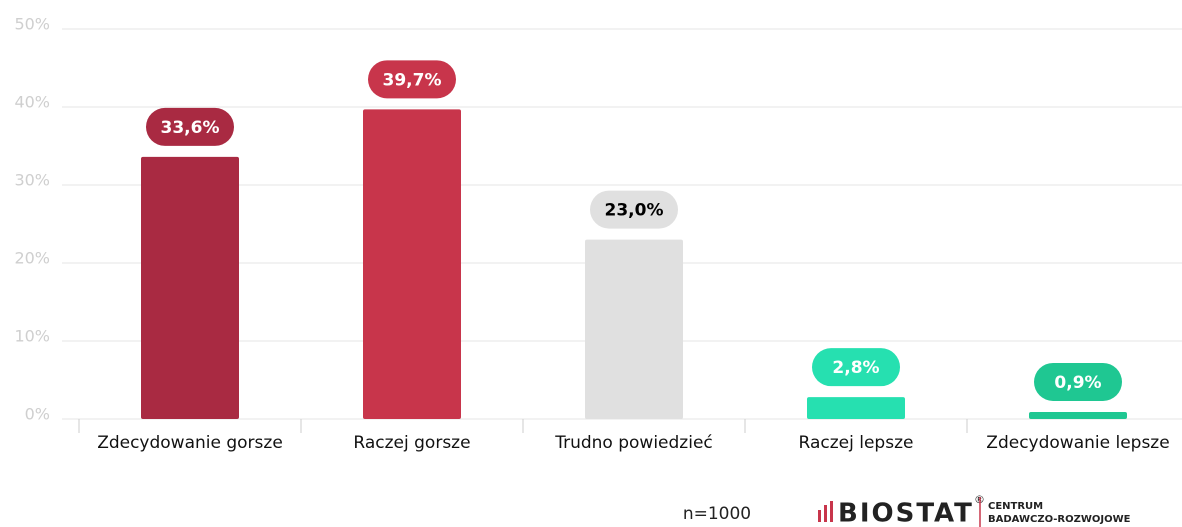  Describe the element at coordinates (1015, 506) in the screenshot. I see `tagline: CENTRUM` at that location.